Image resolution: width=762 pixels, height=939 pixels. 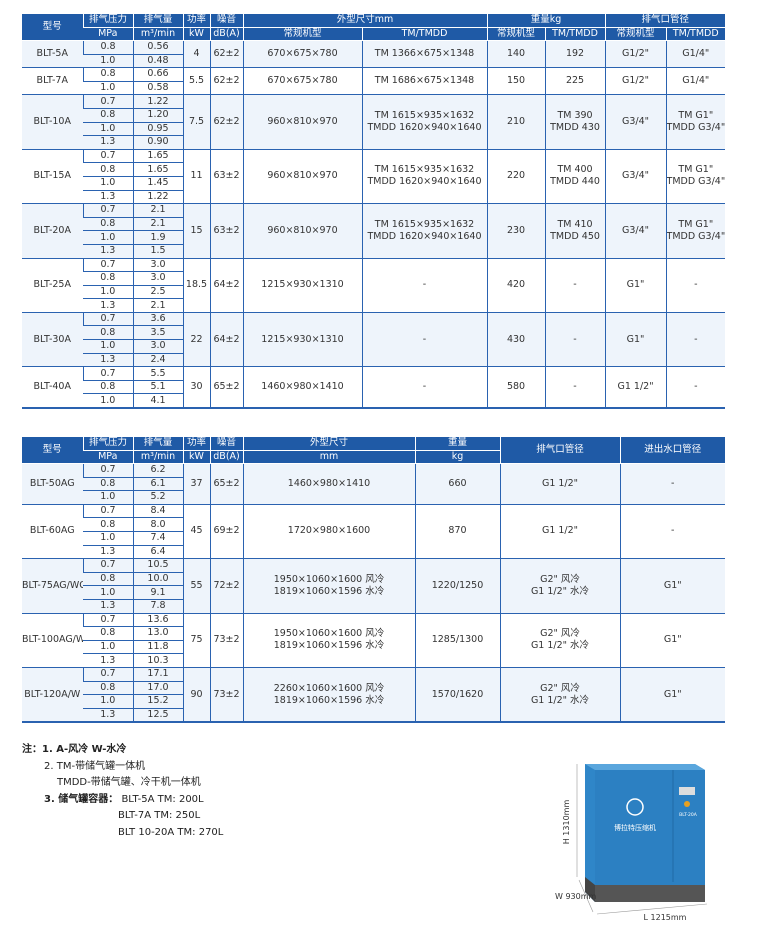 I want to click on kw-cell: 5.5, so click(x=196, y=81).